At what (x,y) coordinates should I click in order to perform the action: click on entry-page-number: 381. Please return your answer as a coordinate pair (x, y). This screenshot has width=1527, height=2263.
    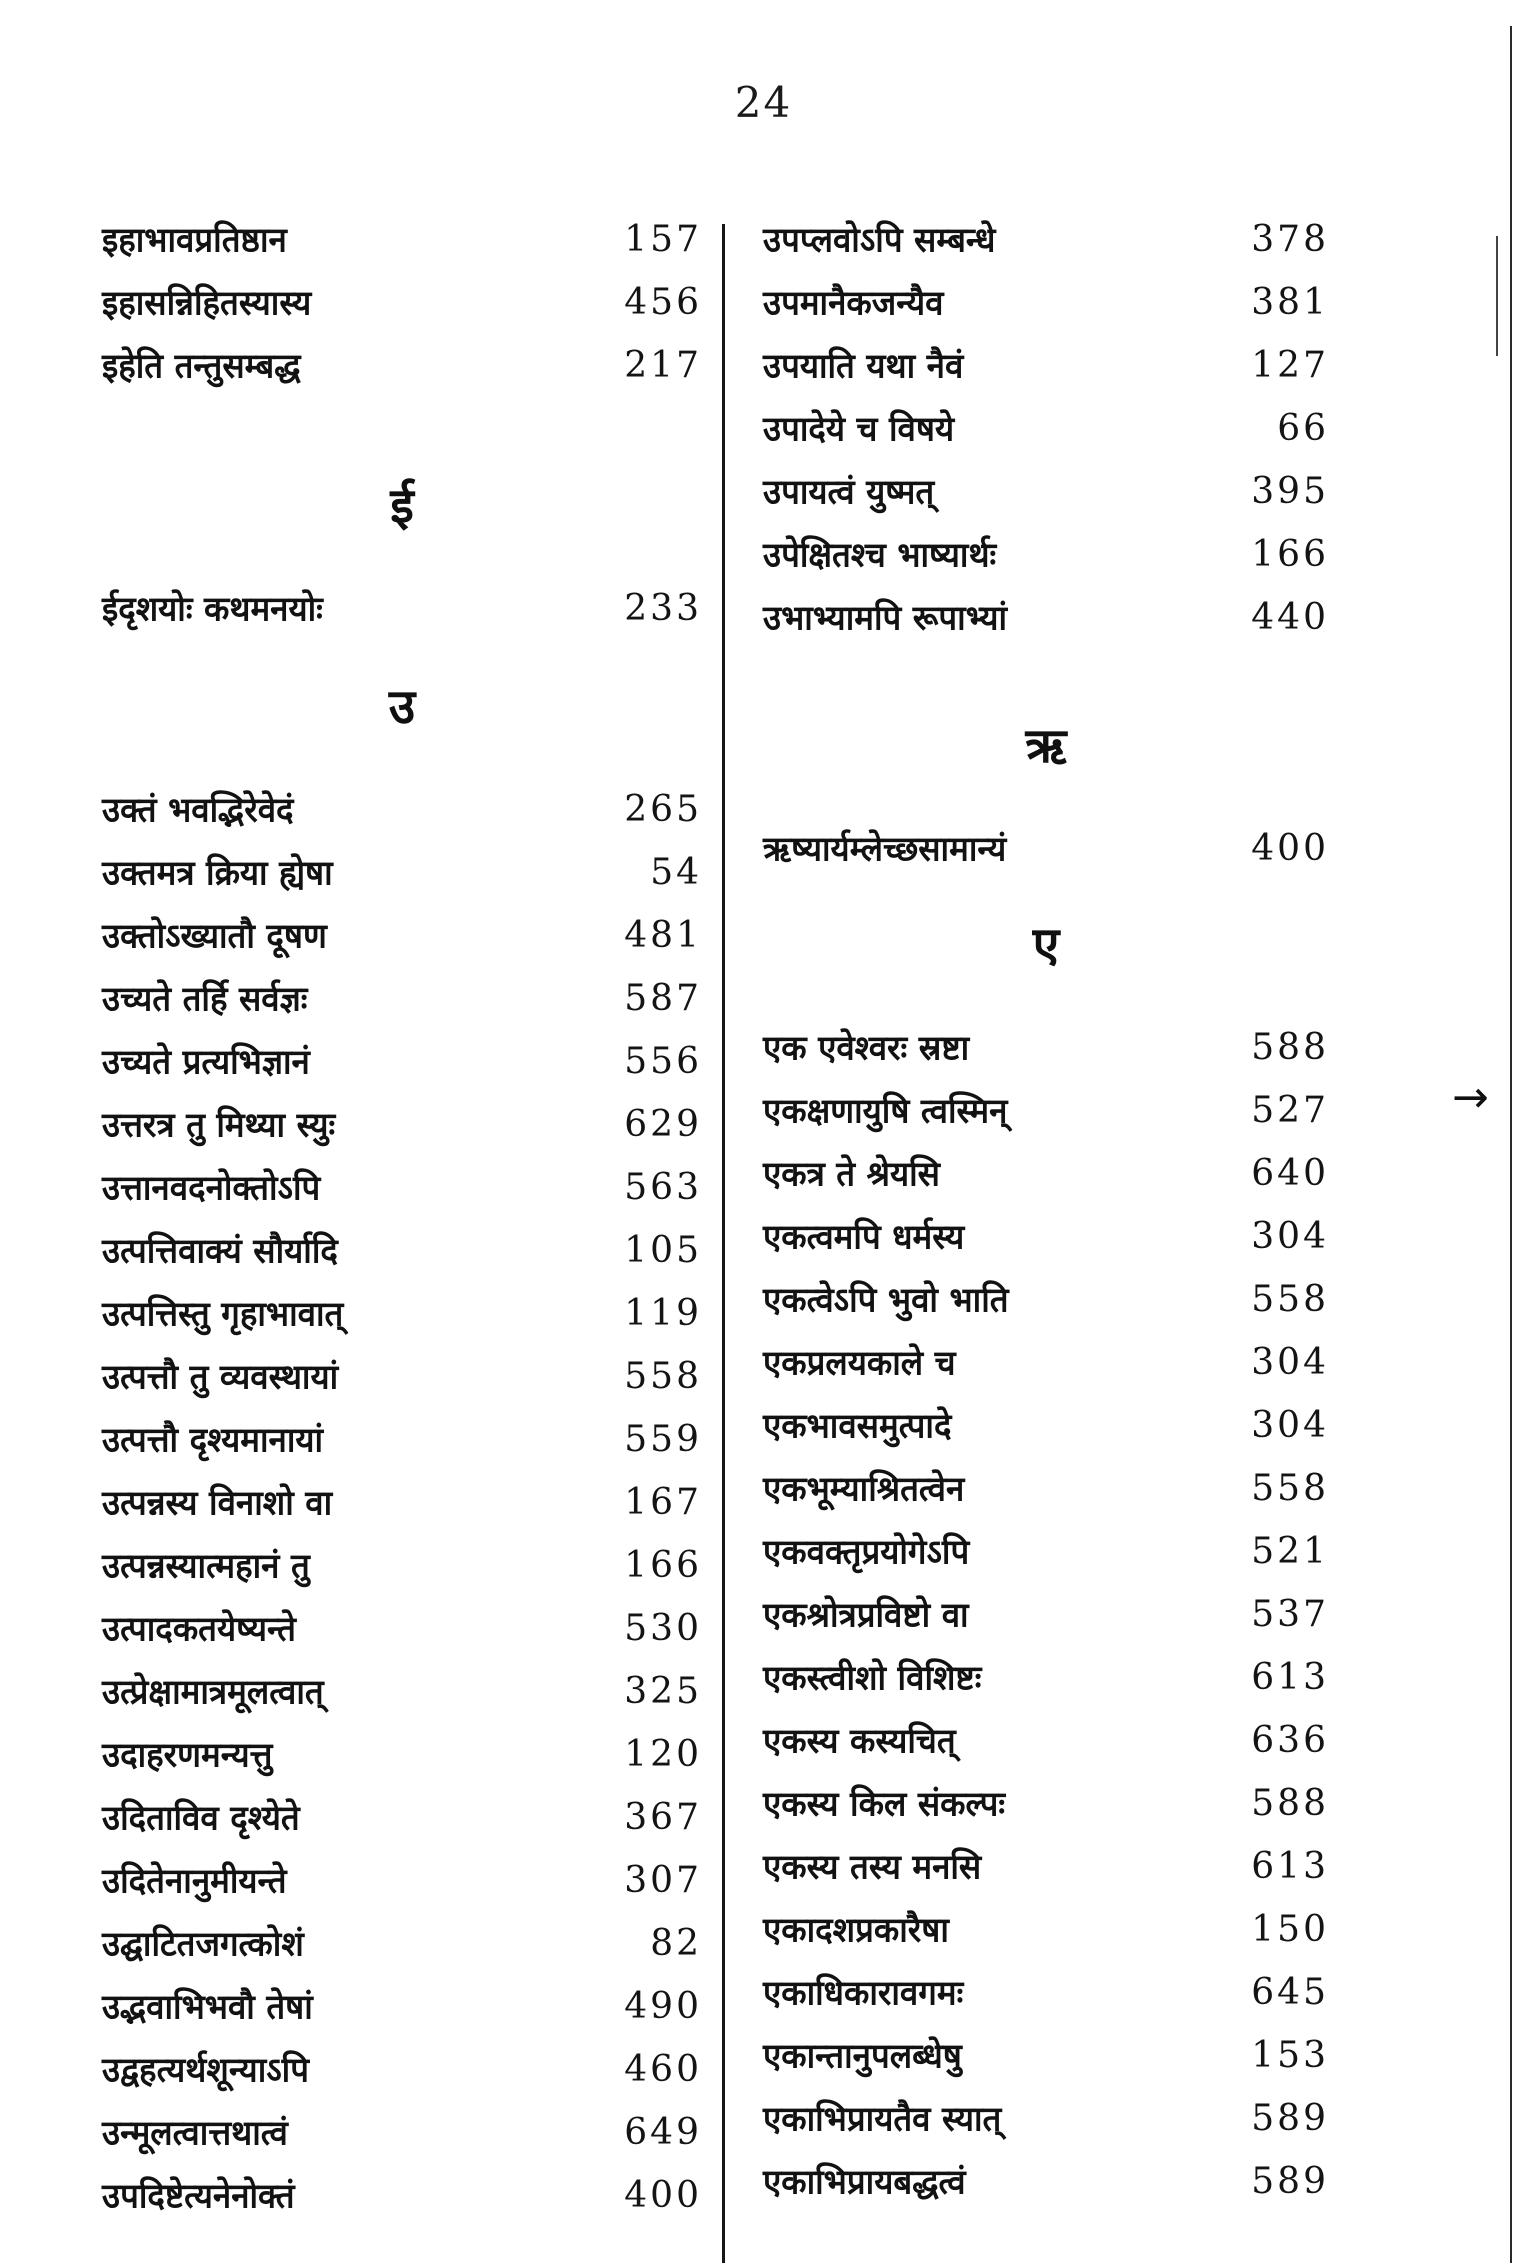
    Looking at the image, I should click on (1290, 302).